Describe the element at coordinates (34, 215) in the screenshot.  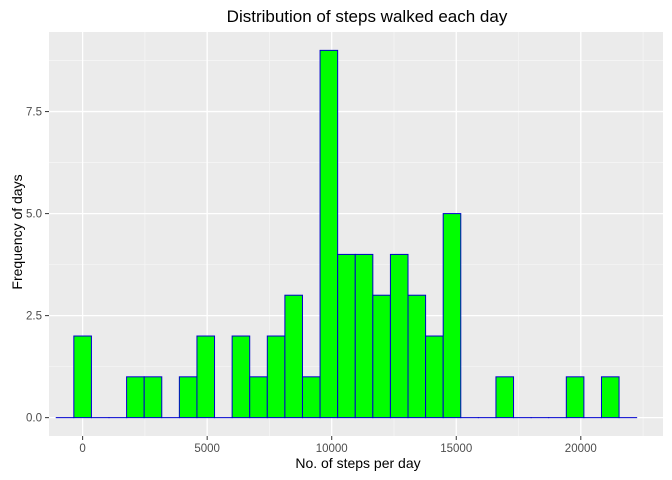
I see `y-tick-label: 5.0` at that location.